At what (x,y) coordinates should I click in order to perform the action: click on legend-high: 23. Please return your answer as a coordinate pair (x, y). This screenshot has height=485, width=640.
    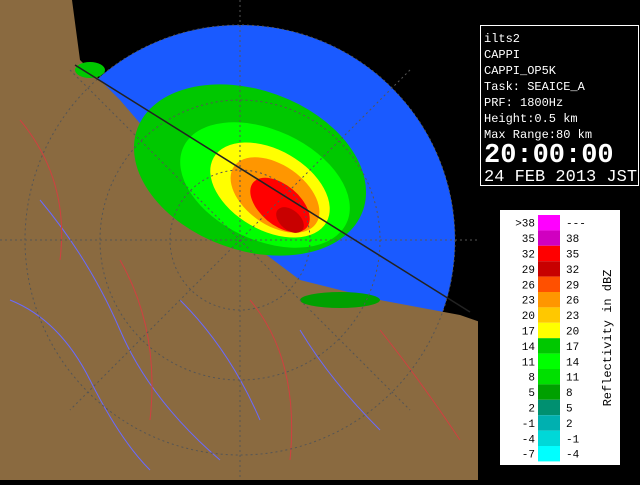
    Looking at the image, I should click on (572, 317).